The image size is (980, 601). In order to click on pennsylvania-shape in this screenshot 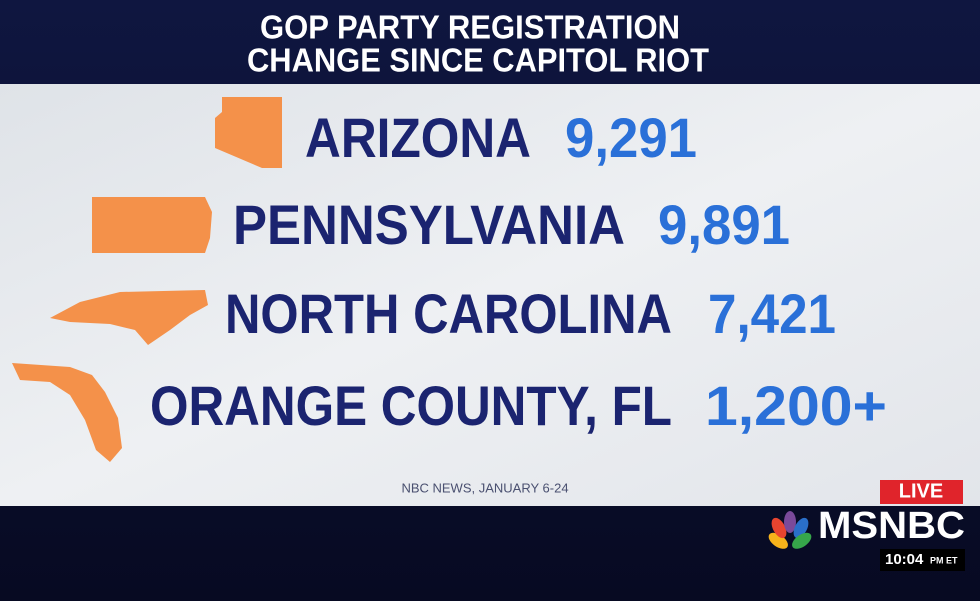, I will do `click(152, 225)`.